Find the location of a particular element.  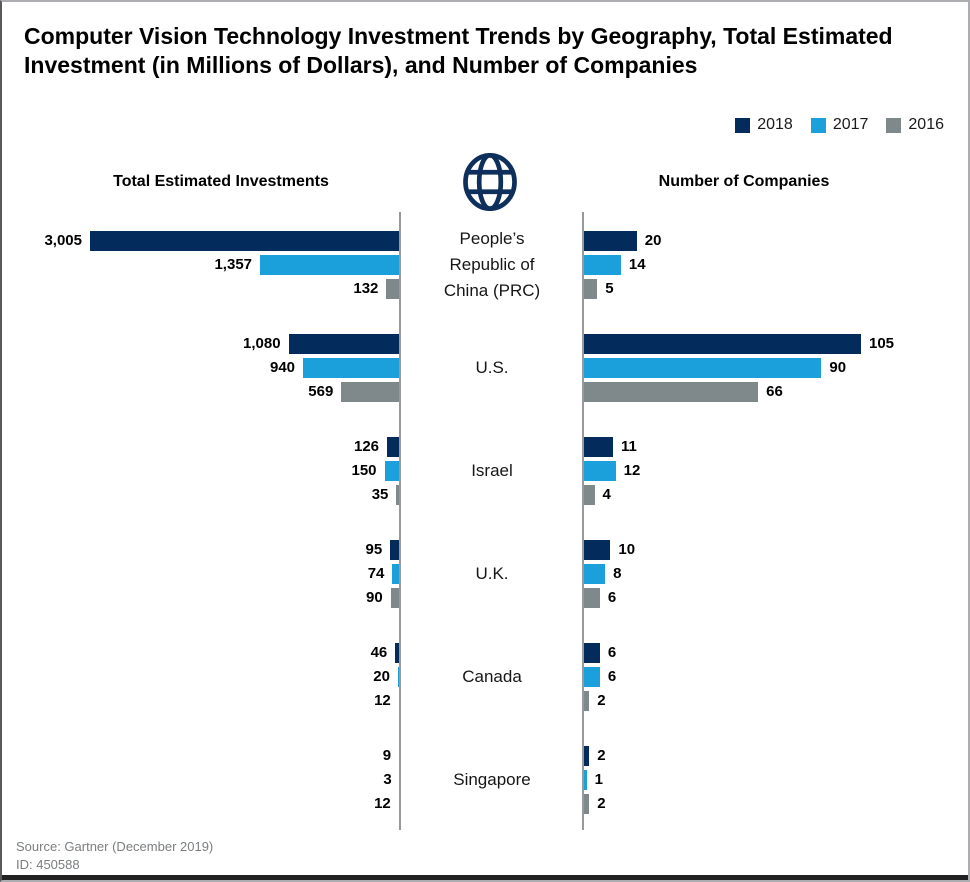

investment-value-label: 74 is located at coordinates (376, 573).